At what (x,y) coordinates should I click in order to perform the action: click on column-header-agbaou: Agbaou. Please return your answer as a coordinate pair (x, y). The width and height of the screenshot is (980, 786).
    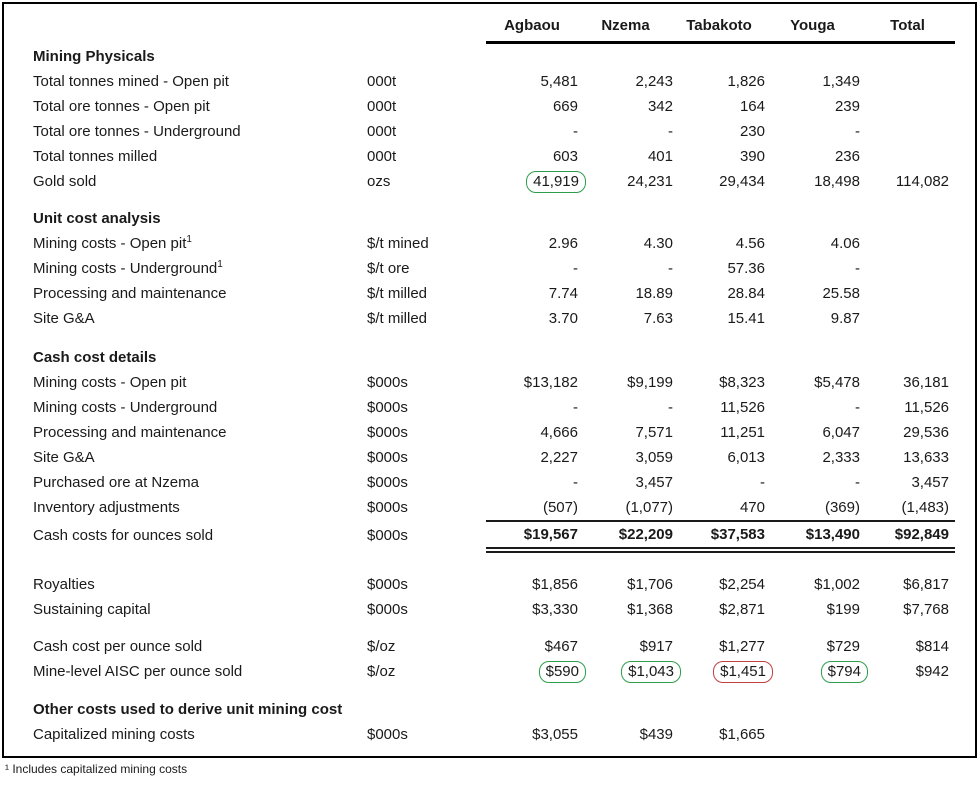
    Looking at the image, I should click on (532, 27).